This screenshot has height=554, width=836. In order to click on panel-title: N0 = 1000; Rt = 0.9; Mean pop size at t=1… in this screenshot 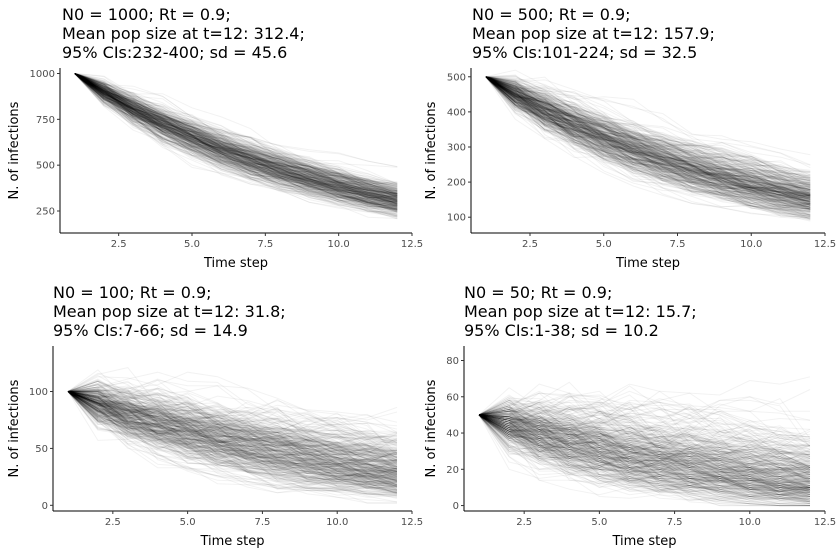, I will do `click(183, 33)`.